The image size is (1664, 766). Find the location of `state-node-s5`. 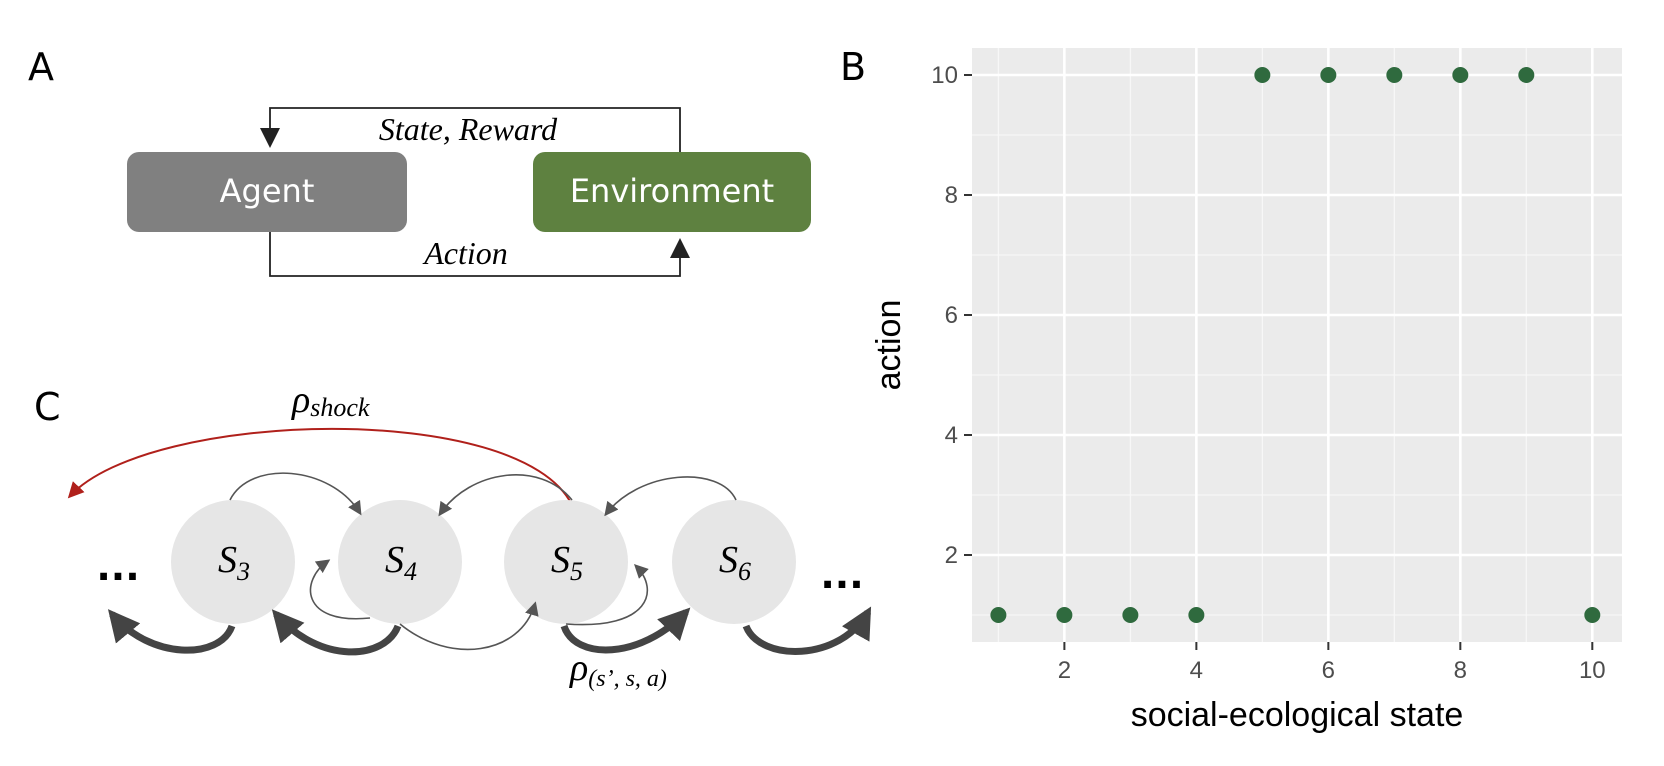

state-node-s5 is located at coordinates (566, 562).